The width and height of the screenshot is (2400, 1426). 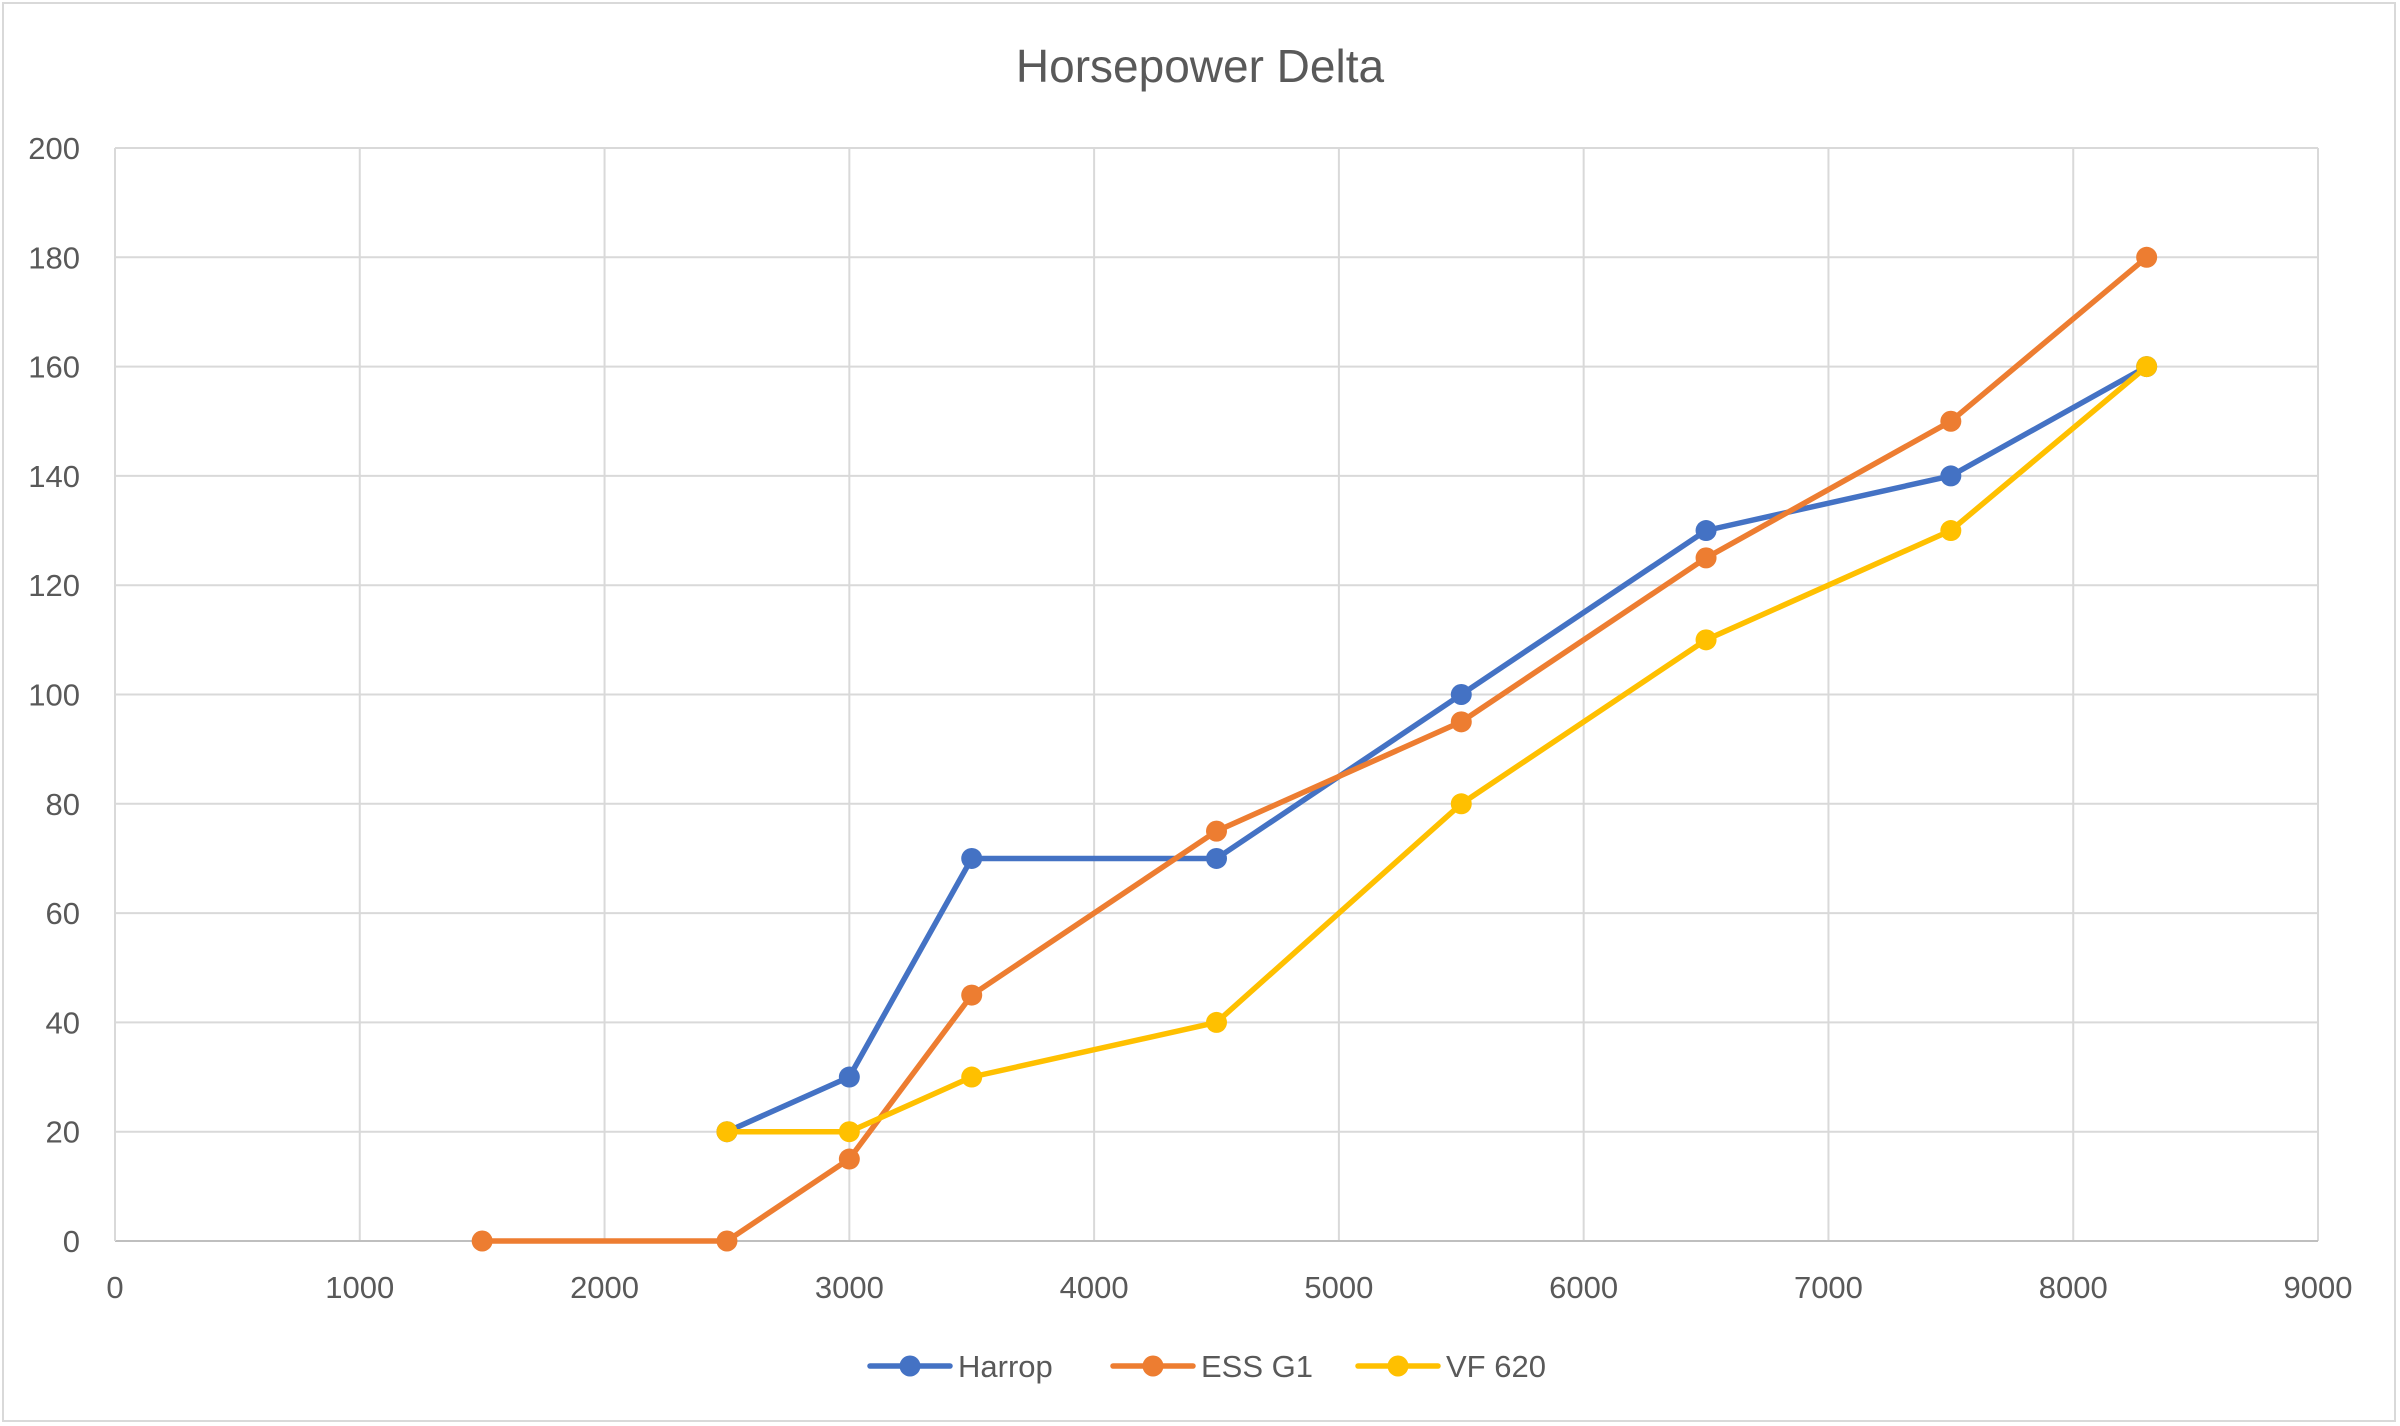 What do you see at coordinates (1338, 1287) in the screenshot?
I see `x-tick-label: 5000` at bounding box center [1338, 1287].